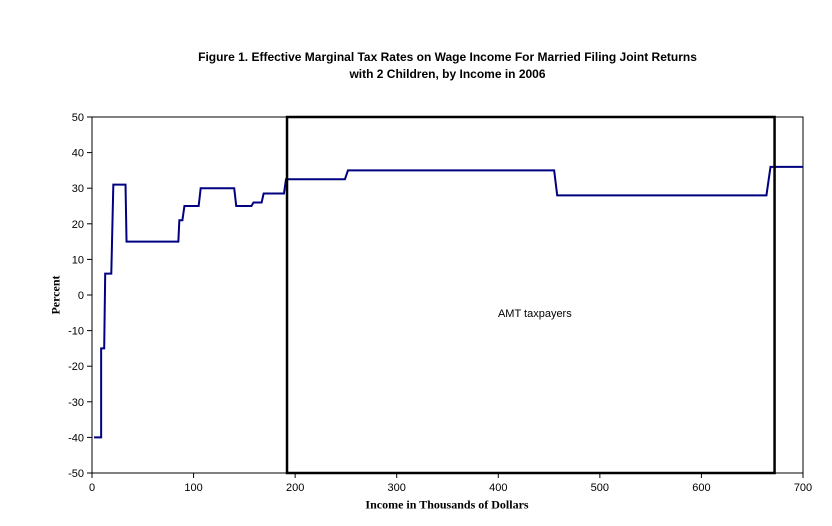 This screenshot has height=526, width=832. Describe the element at coordinates (76, 403) in the screenshot. I see `y-tick-label: -30` at that location.